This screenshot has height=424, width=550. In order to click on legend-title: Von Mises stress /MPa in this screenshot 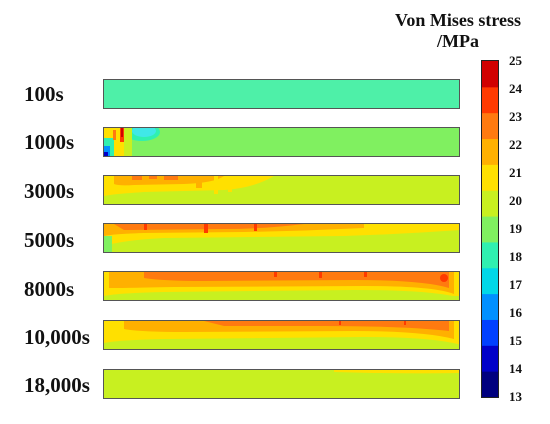, I will do `click(458, 31)`.